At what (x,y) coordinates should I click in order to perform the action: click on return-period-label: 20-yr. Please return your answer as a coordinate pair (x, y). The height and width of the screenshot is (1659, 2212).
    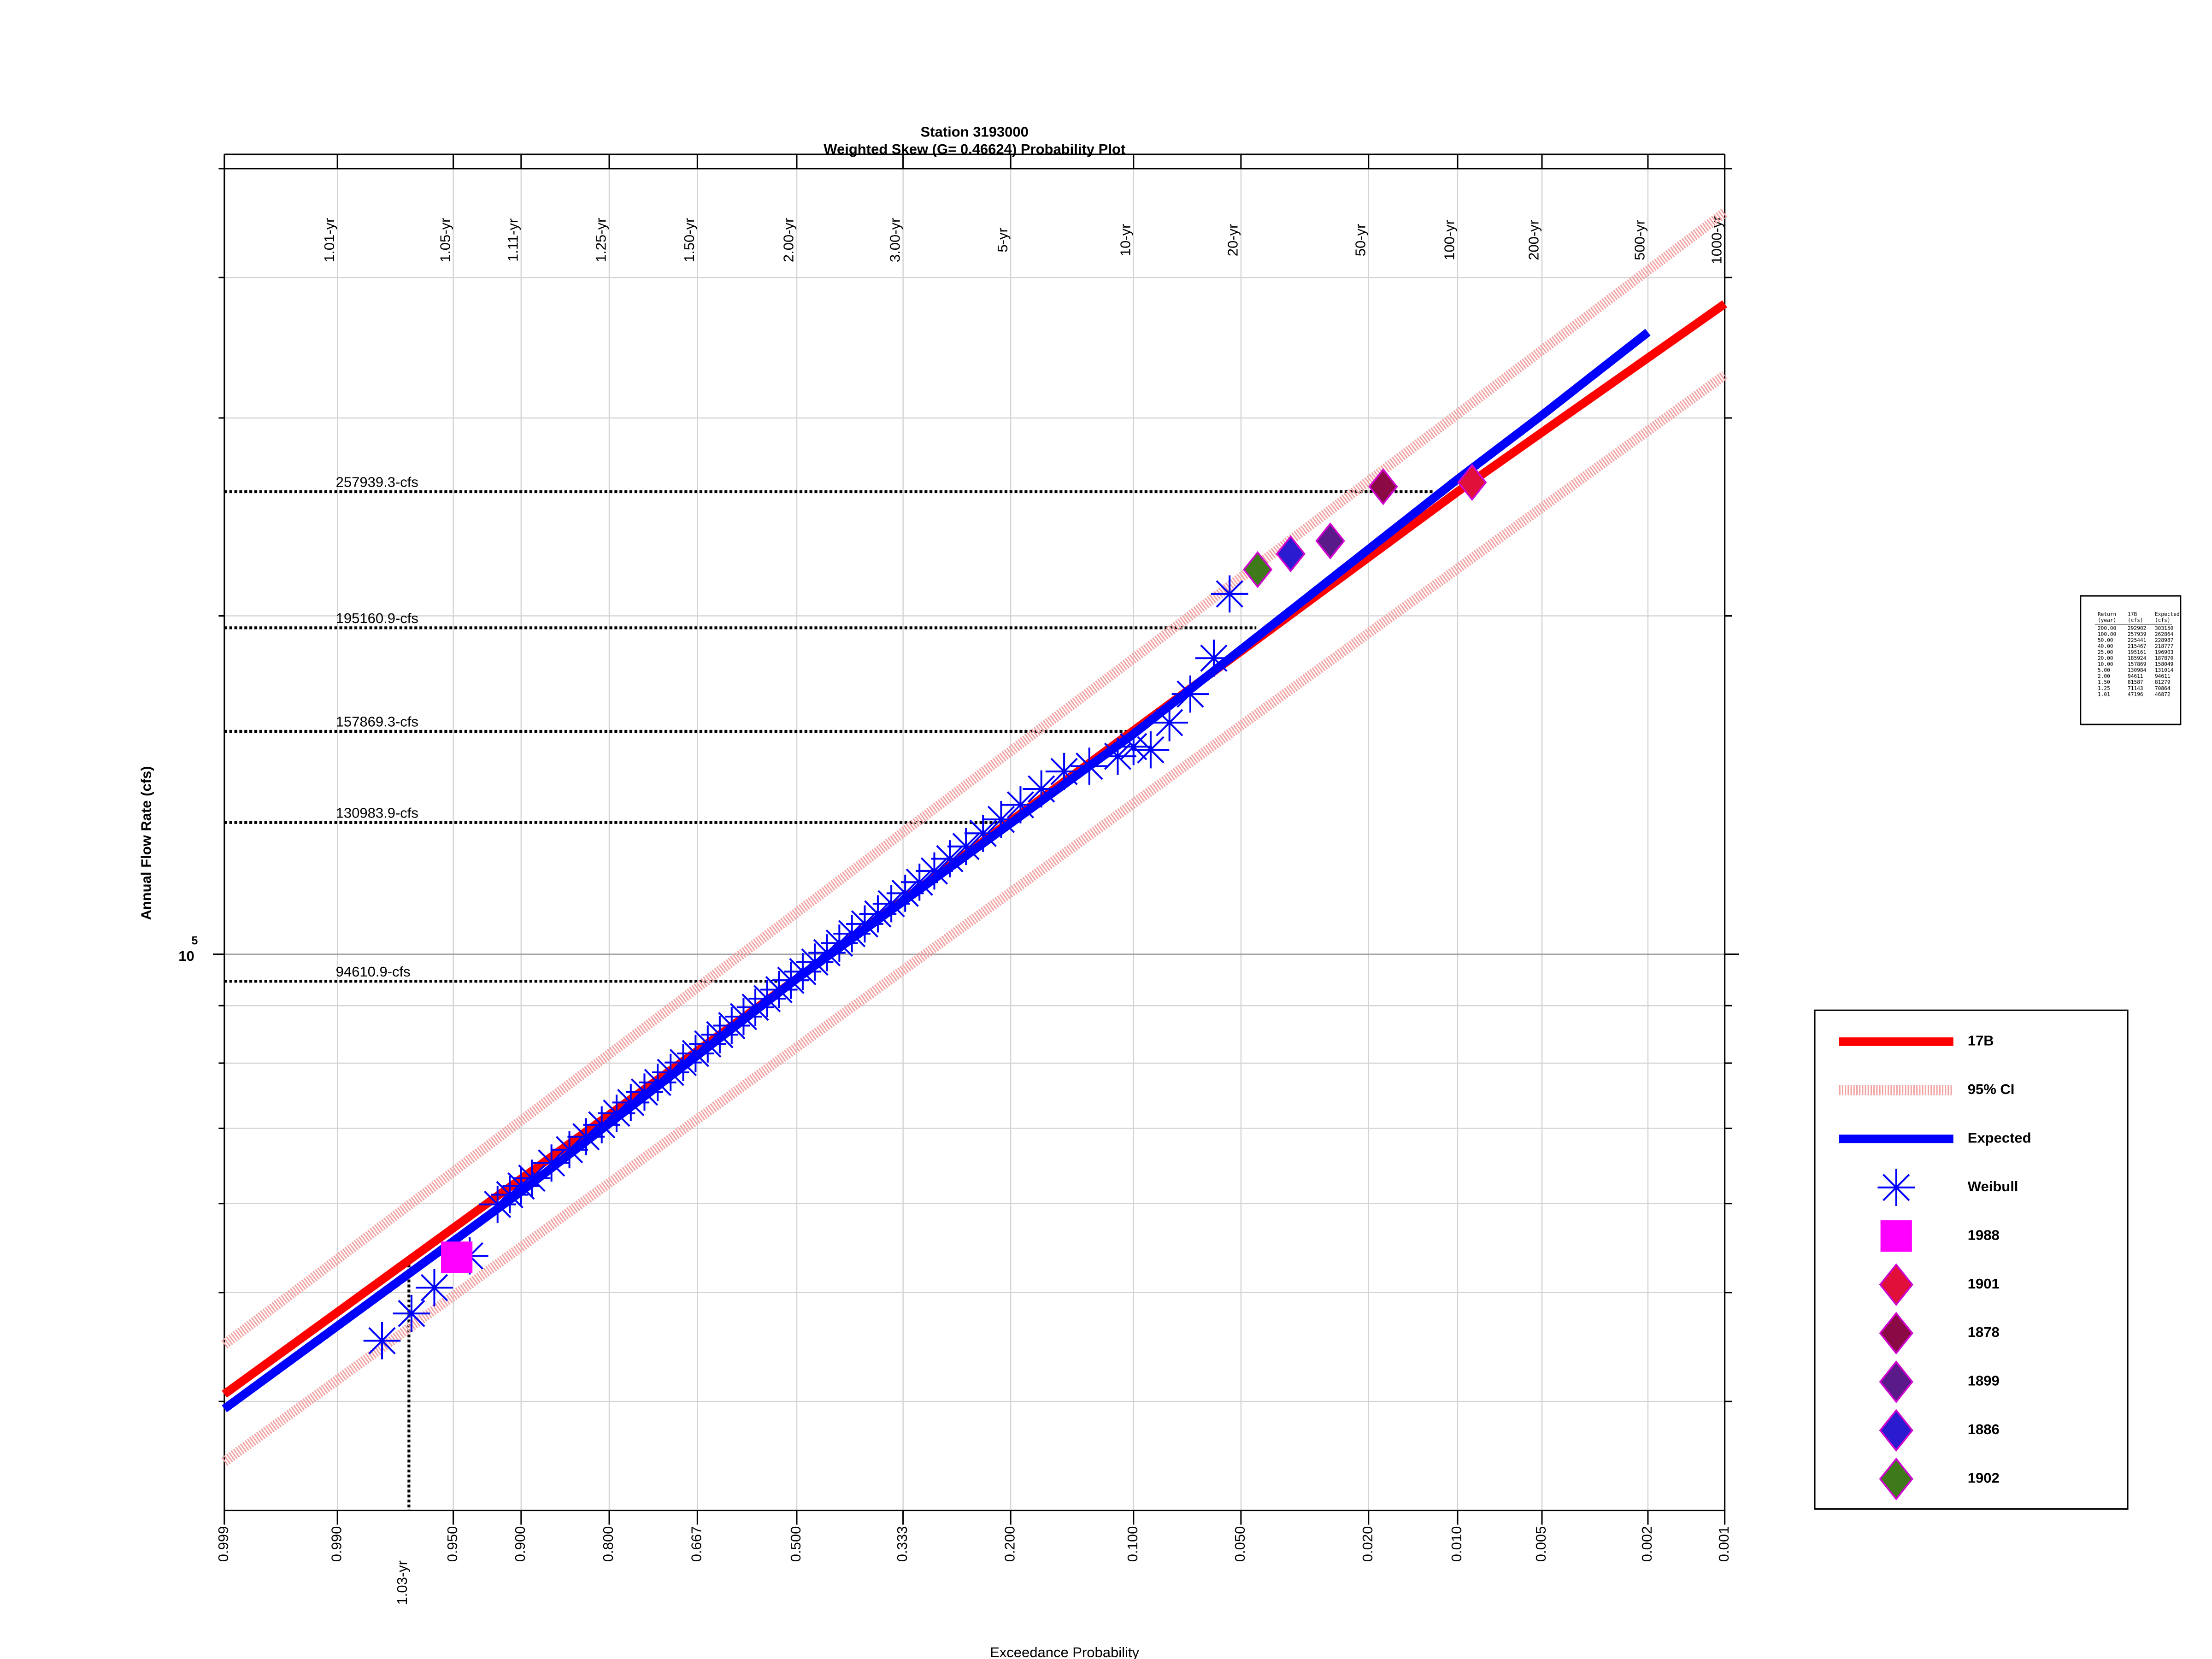
    Looking at the image, I should click on (1233, 240).